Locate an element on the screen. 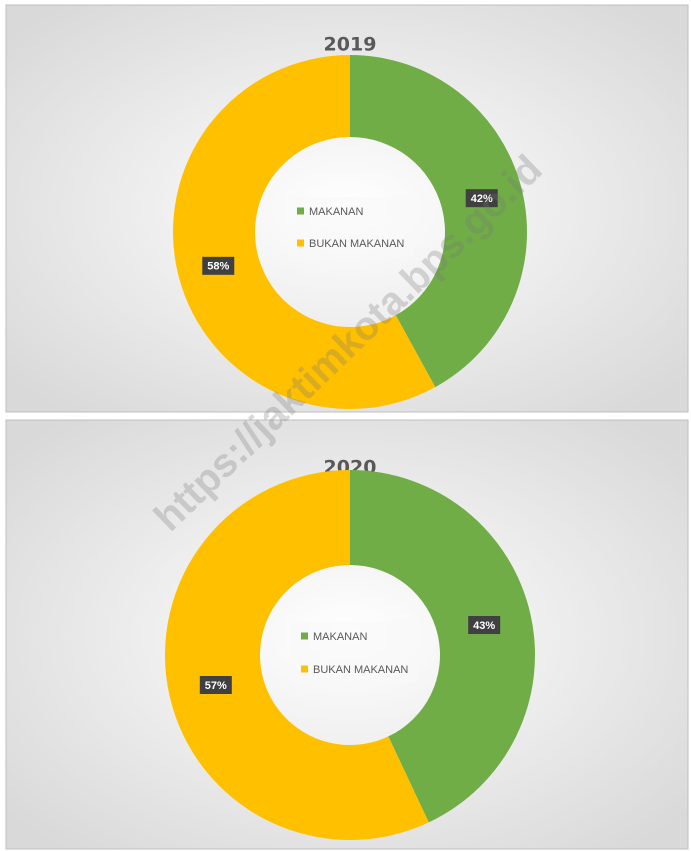 The image size is (691, 851). data-label: 57% is located at coordinates (216, 686).